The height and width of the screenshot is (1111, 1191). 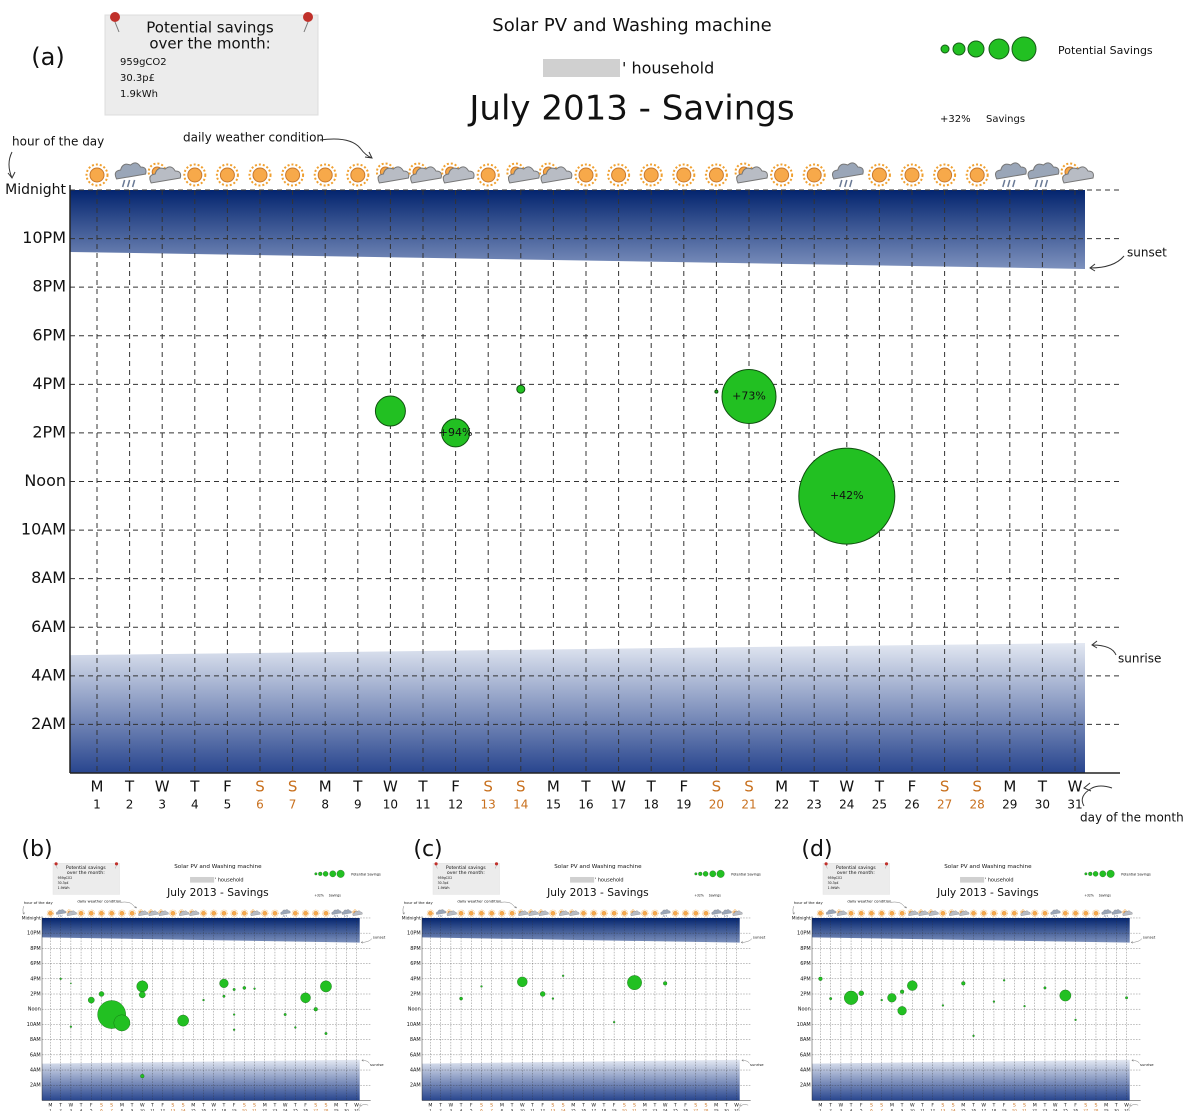 I want to click on day-label: 4, so click(x=81, y=1109).